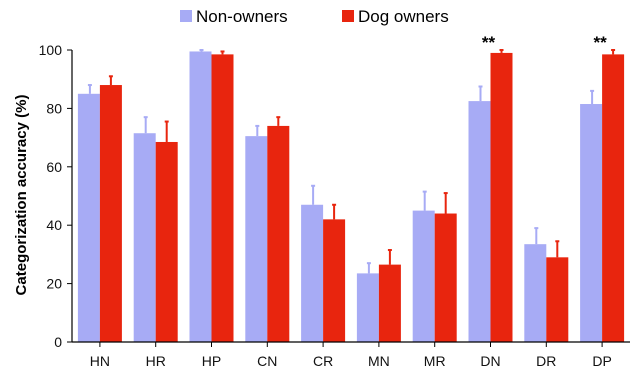  Describe the element at coordinates (21, 195) in the screenshot. I see `y-axis-label: Categorization accuracy (%)` at that location.